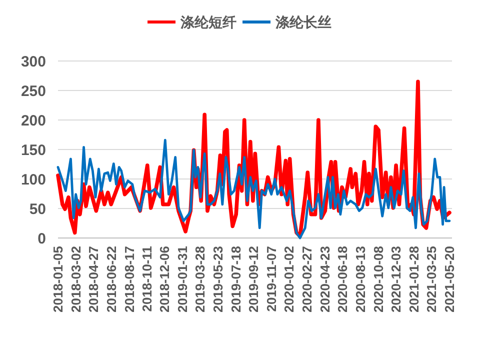 Image resolution: width=485 pixels, height=340 pixels. I want to click on x-tick-label: 2019-09-12, so click(254, 279).